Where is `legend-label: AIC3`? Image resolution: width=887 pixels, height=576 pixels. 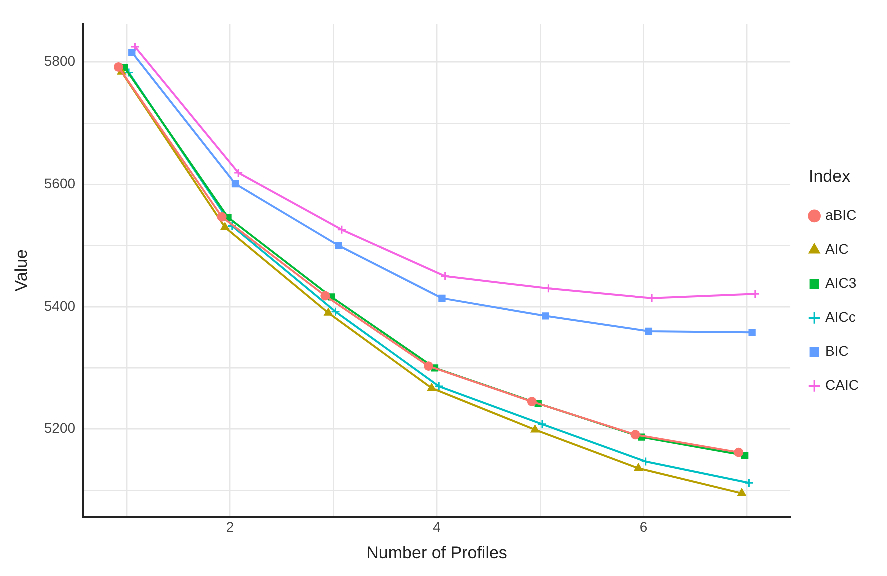 legend-label: AIC3 is located at coordinates (841, 283).